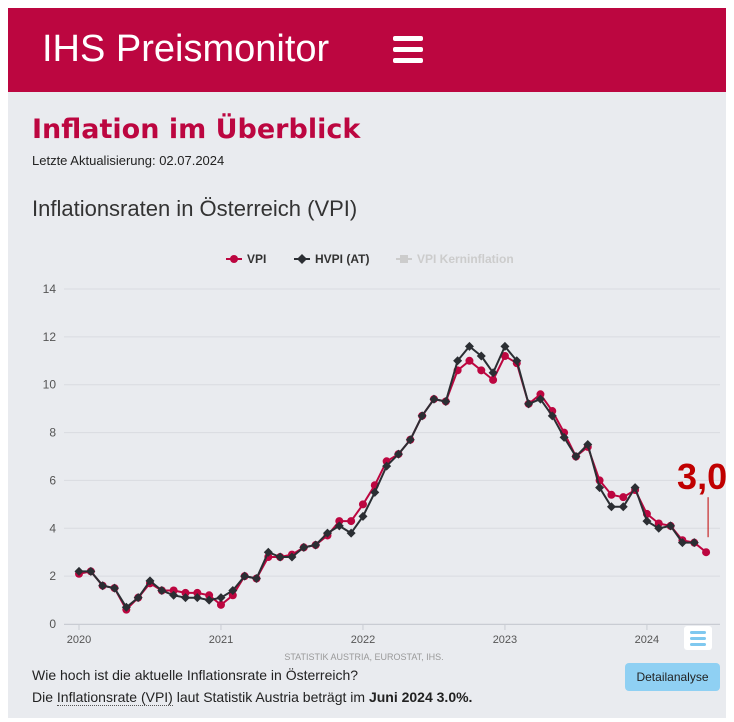 This screenshot has height=722, width=734. I want to click on answer-middle: laut Statistik Austria beträgt im, so click(270, 697).